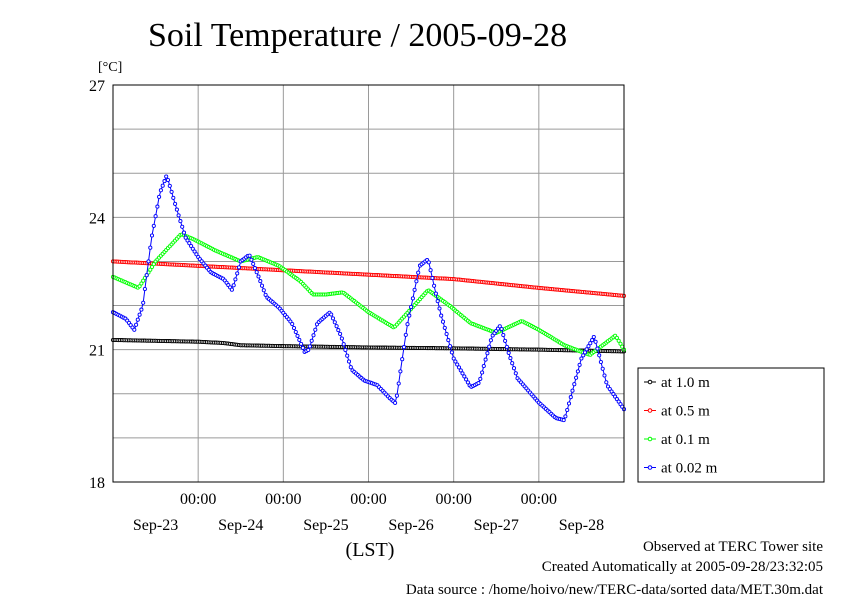  I want to click on x-axis-label: (LST), so click(370, 550).